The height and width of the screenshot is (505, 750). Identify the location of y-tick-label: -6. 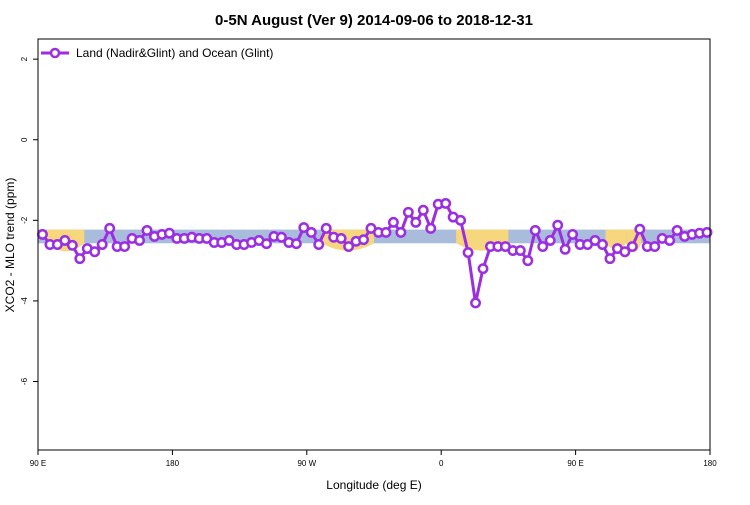
(24, 381).